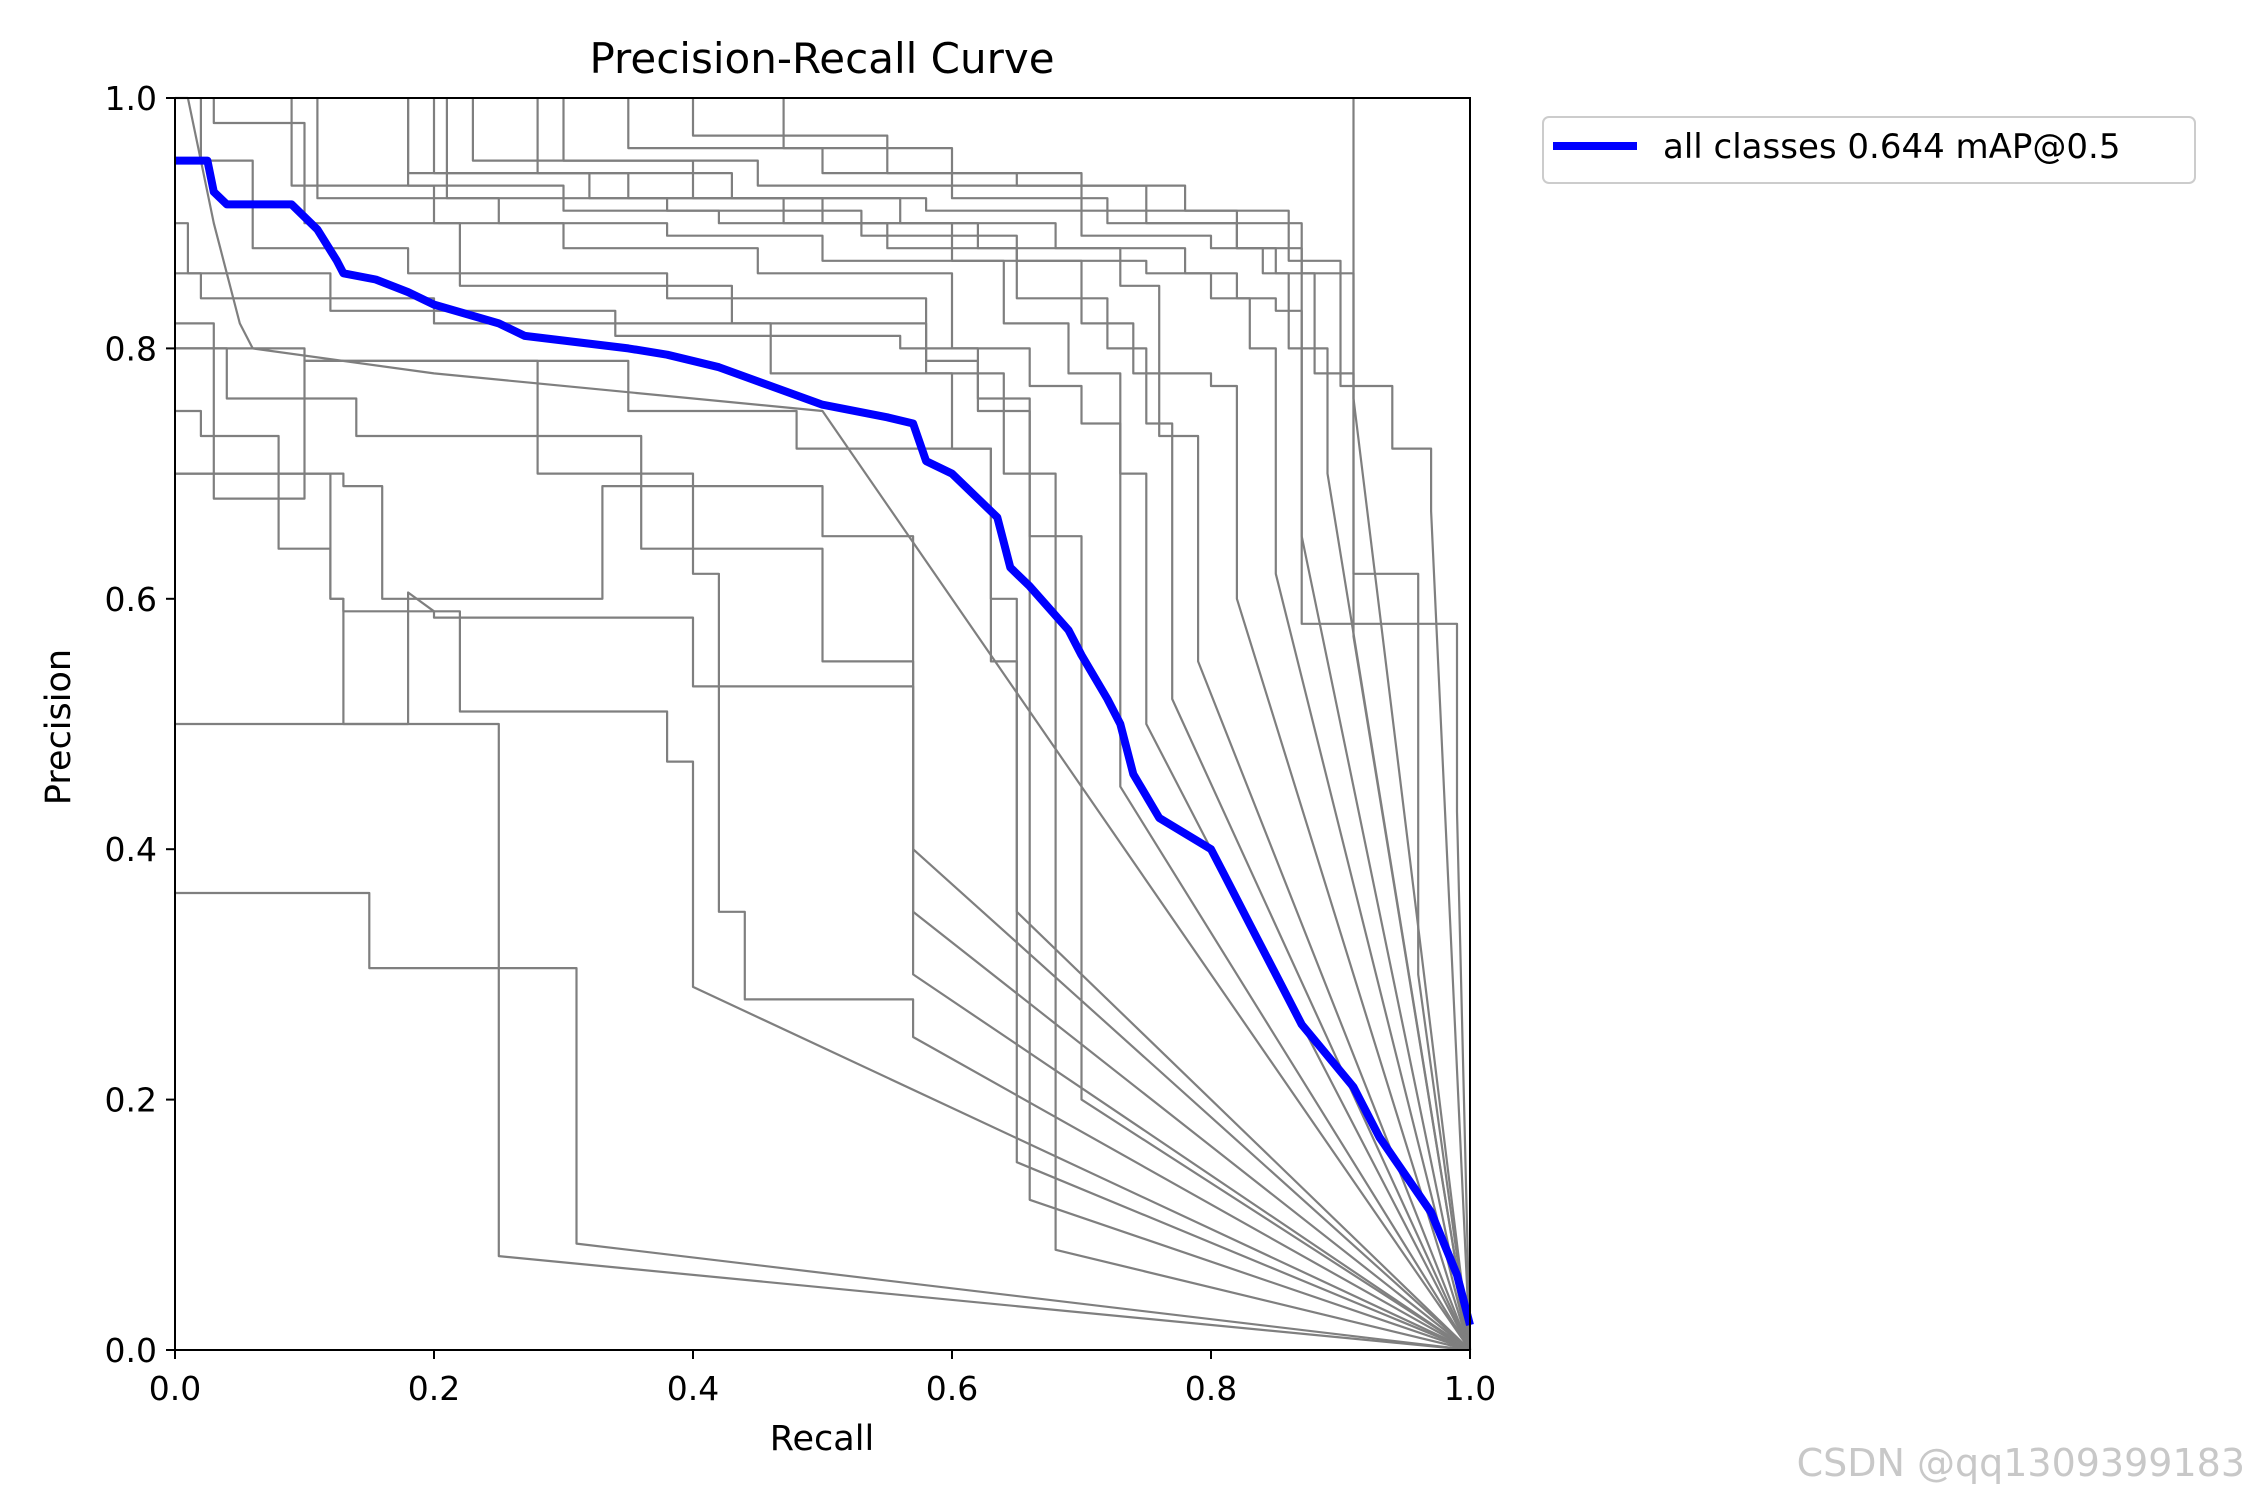  Describe the element at coordinates (1891, 147) in the screenshot. I see `legend-entry-all-classes: all classes 0.644 mAP@0.5` at that location.